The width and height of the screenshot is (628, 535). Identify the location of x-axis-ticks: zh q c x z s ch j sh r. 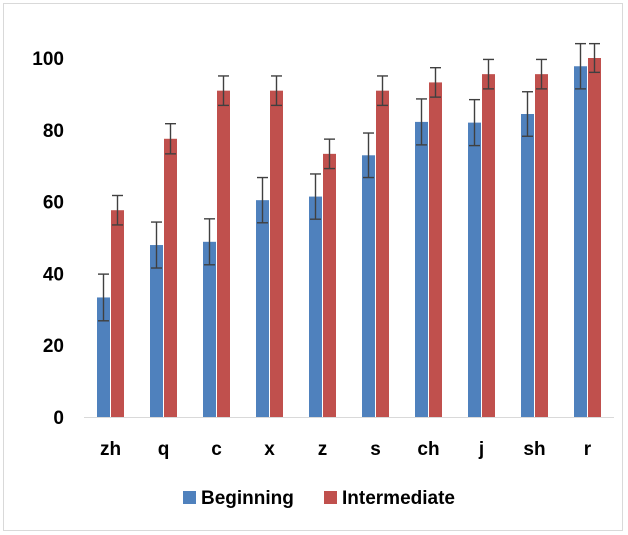
(346, 449).